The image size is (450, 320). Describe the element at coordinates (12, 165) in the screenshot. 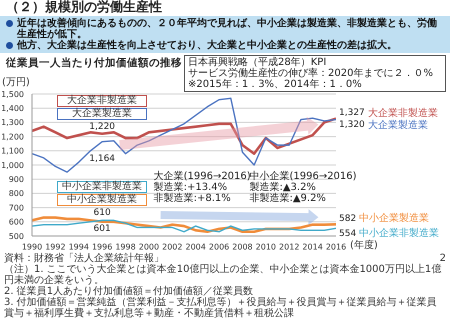

I see `y-tick-label: 1,000` at that location.